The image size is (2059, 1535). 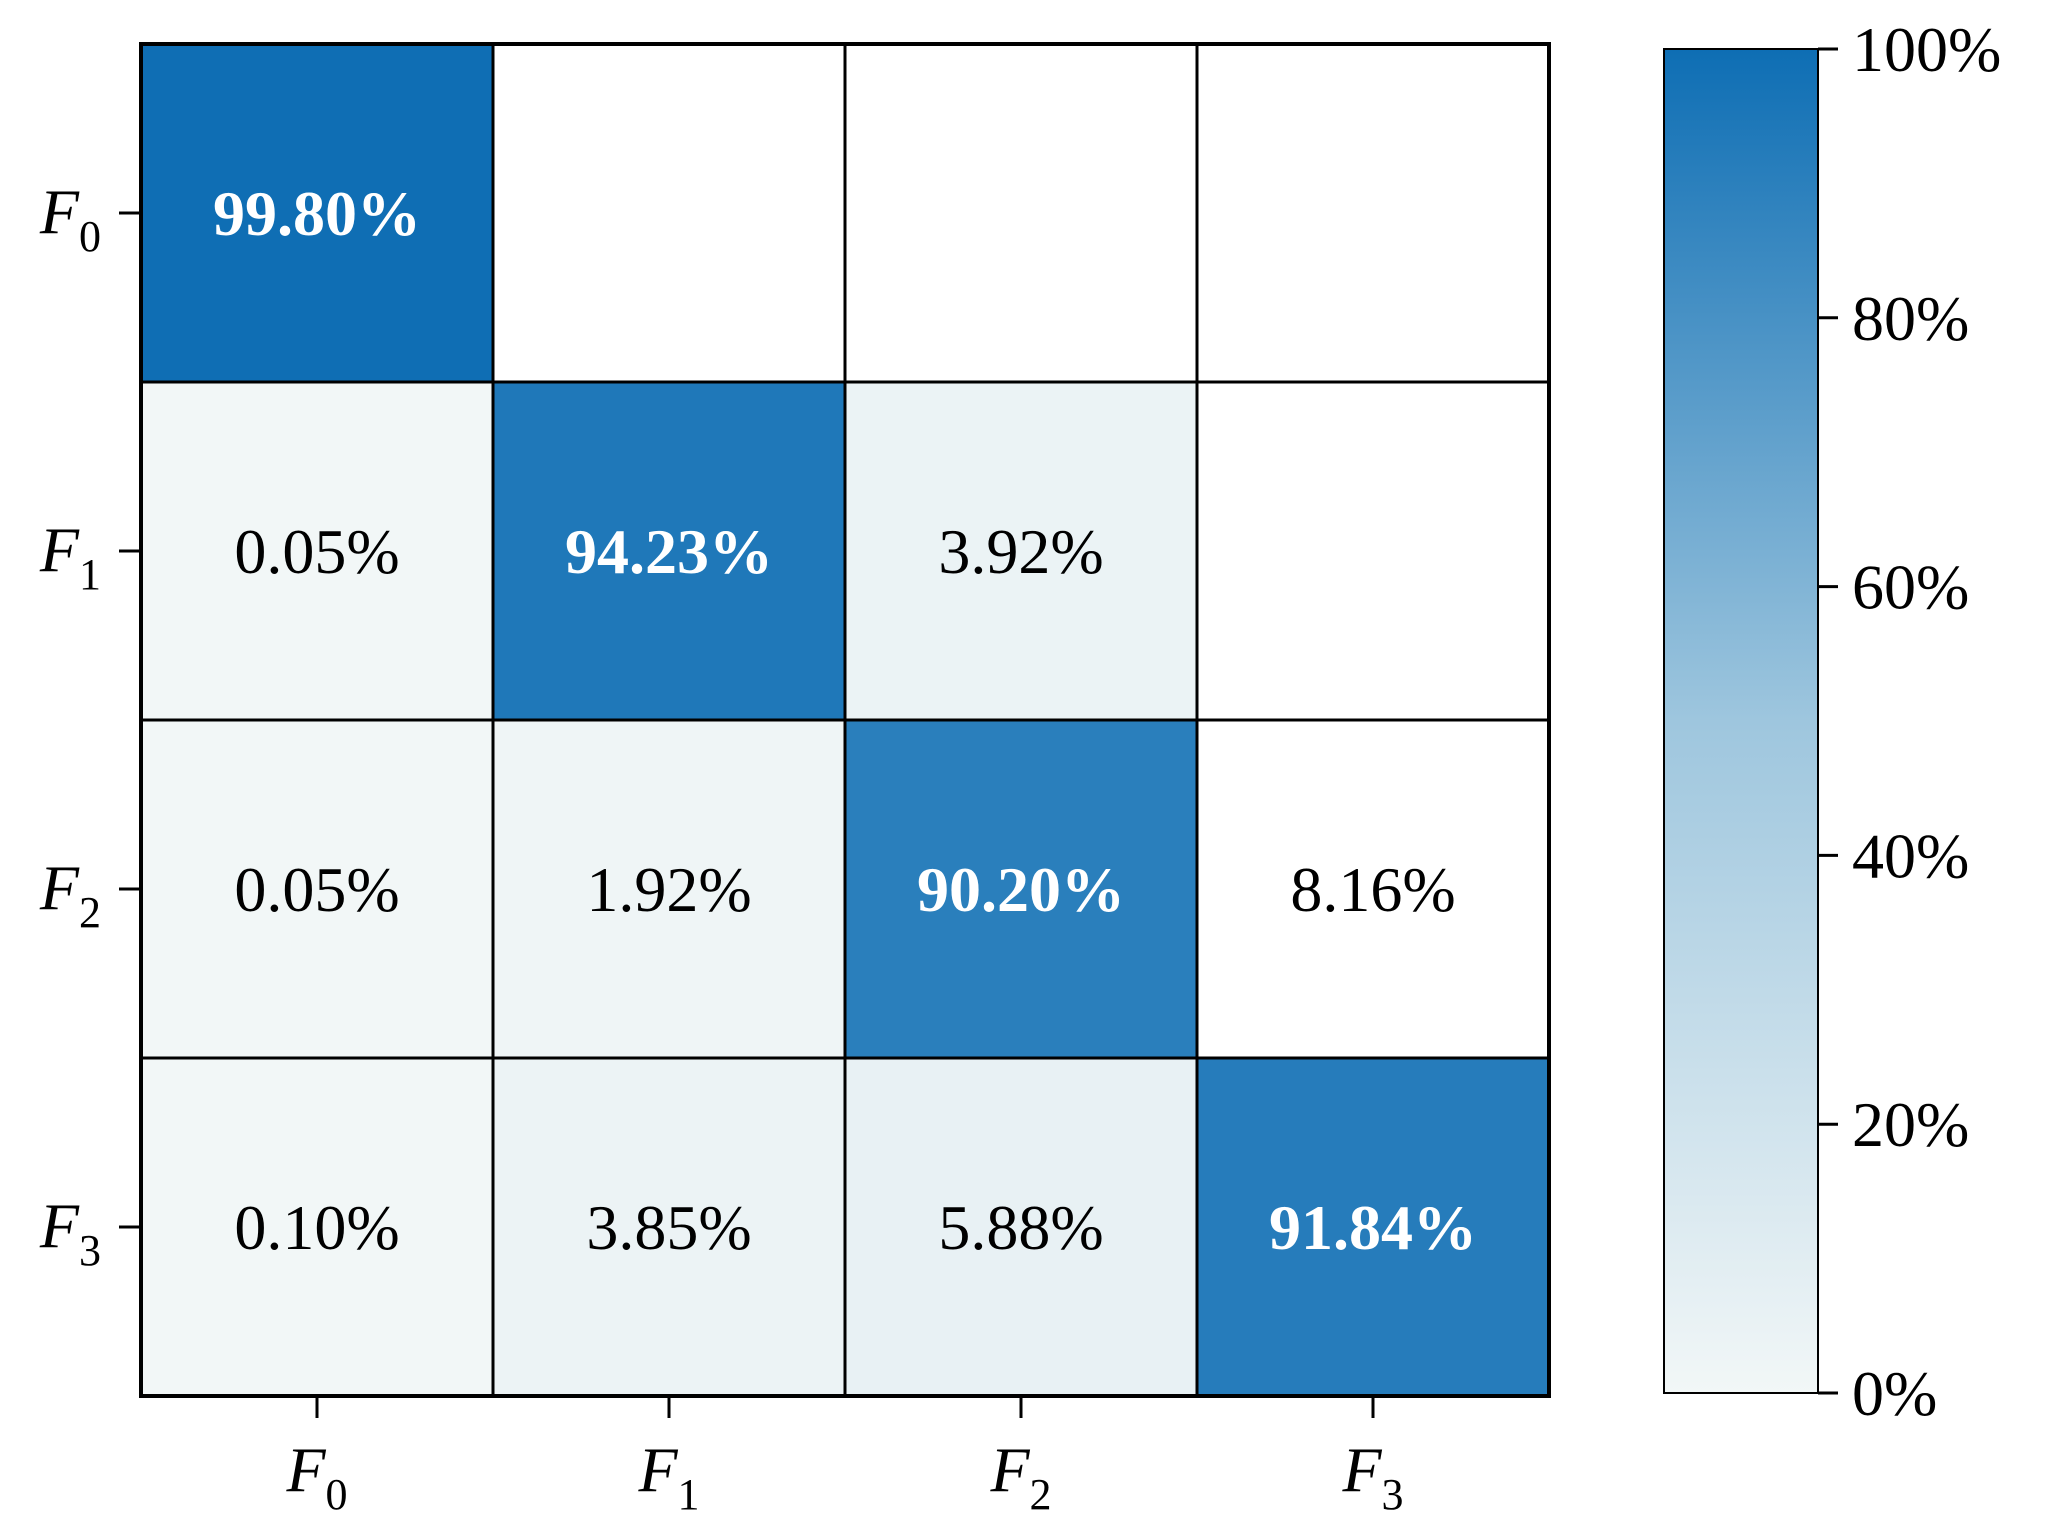 I want to click on cell-label-r3-c0: 0.10%, so click(x=316, y=1227).